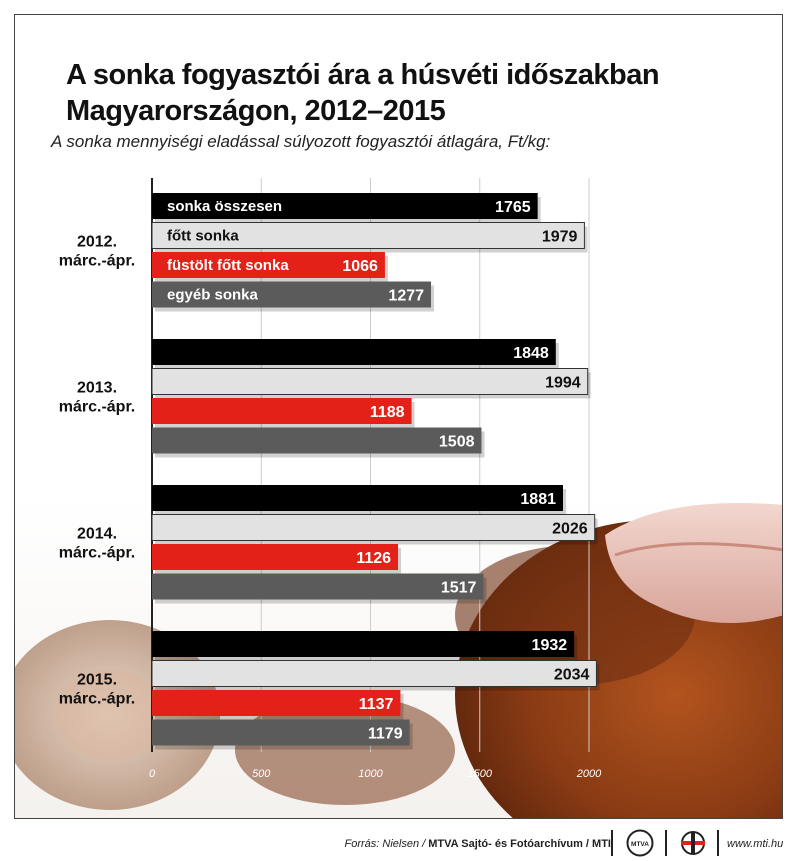  What do you see at coordinates (97, 533) in the screenshot?
I see `category-label-line: 2014.` at bounding box center [97, 533].